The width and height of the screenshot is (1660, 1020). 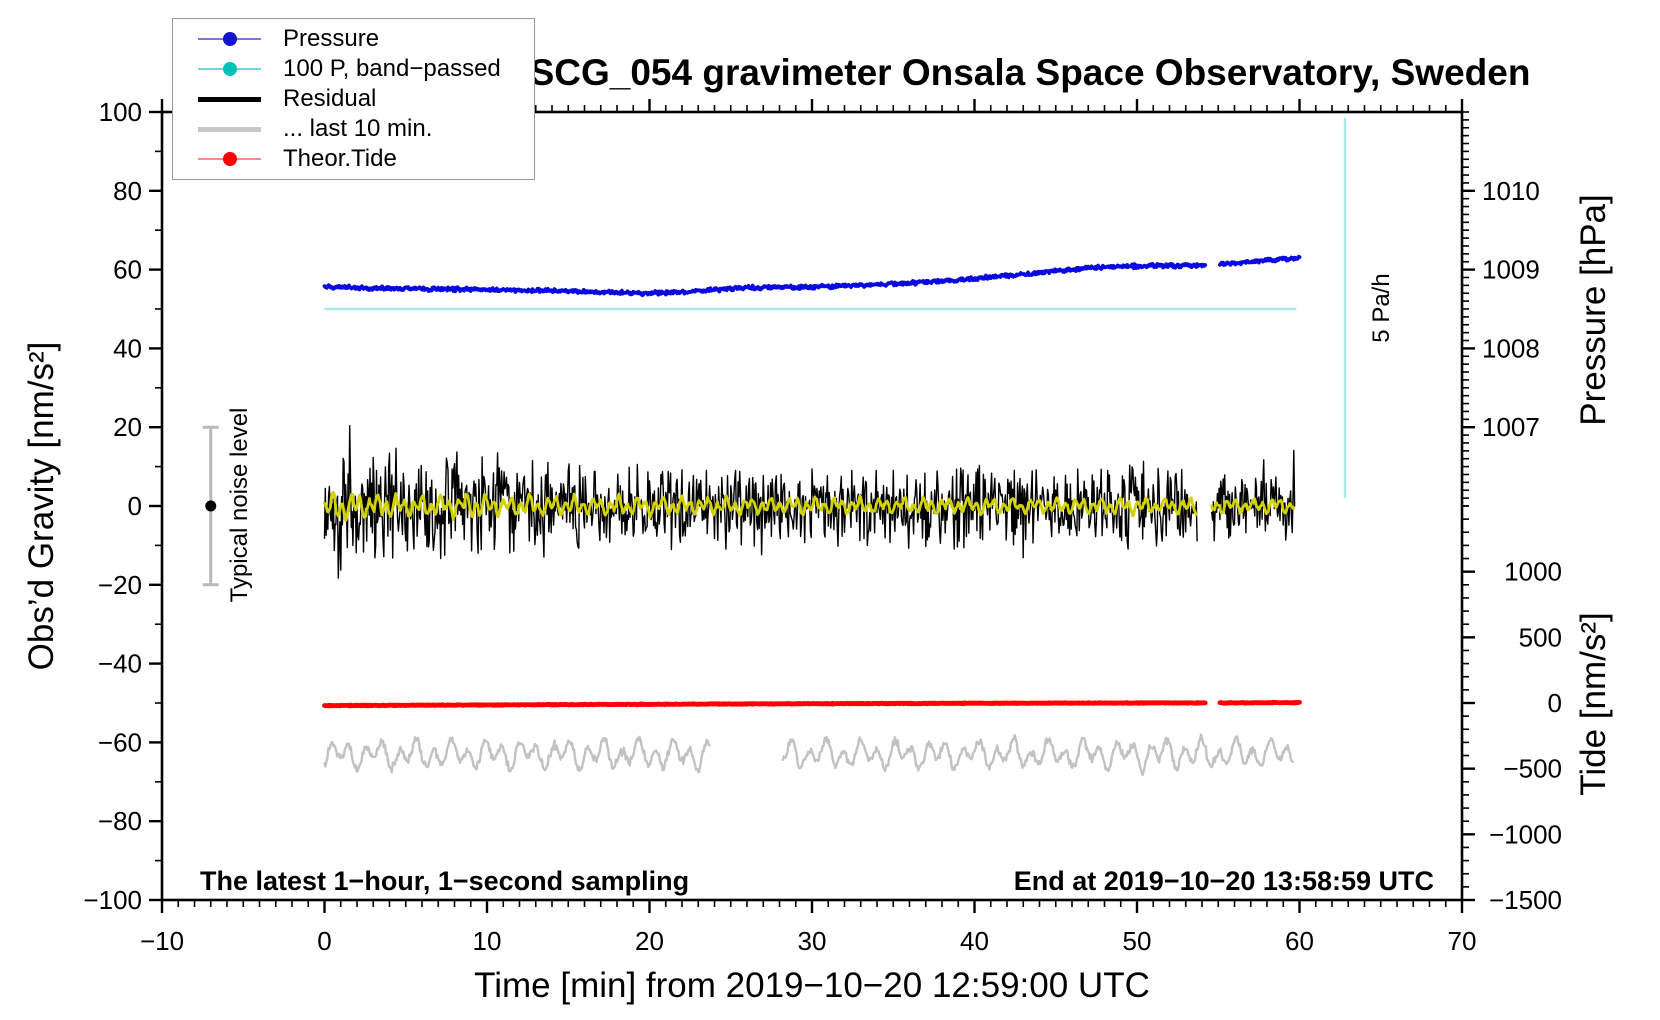 What do you see at coordinates (127, 270) in the screenshot?
I see `y-left-tick-label: 60` at bounding box center [127, 270].